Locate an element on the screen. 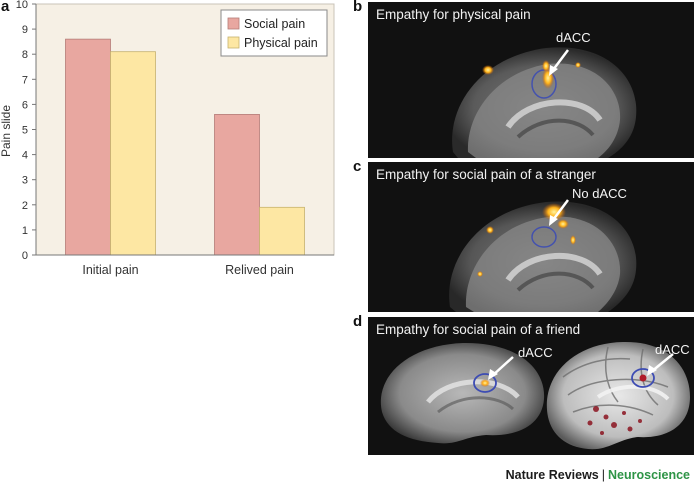 This screenshot has height=486, width=700. panel-letter-b: b is located at coordinates (358, 7).